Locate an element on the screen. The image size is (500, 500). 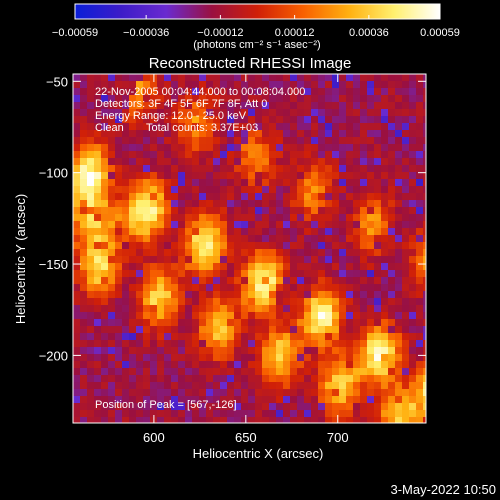
colorbar-tick-label: 0.00036 is located at coordinates (369, 33).